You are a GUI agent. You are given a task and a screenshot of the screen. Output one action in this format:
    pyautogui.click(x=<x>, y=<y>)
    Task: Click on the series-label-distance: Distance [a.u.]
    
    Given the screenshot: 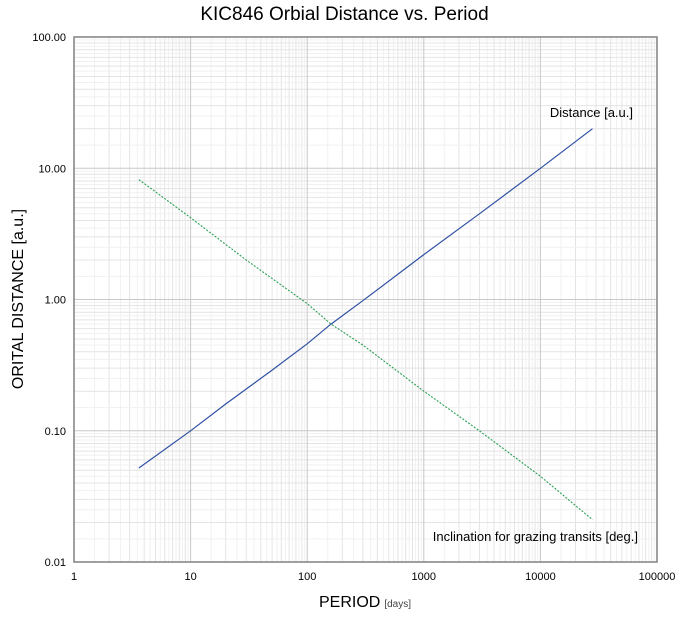 What is the action you would take?
    pyautogui.click(x=591, y=112)
    